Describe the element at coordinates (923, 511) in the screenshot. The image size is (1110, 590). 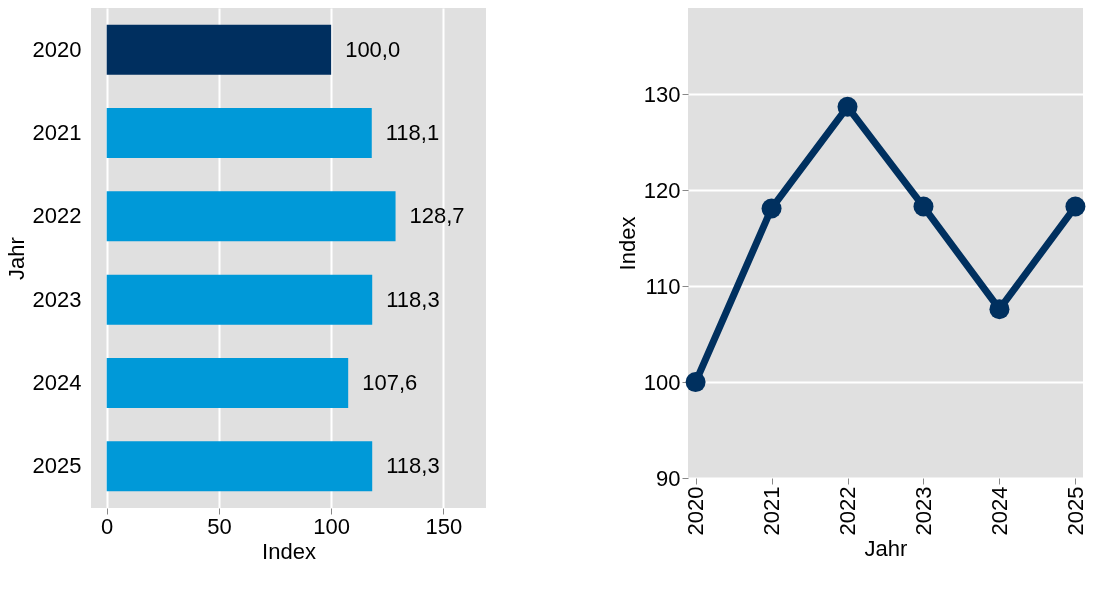
I see `x-tick-label: 2023` at that location.